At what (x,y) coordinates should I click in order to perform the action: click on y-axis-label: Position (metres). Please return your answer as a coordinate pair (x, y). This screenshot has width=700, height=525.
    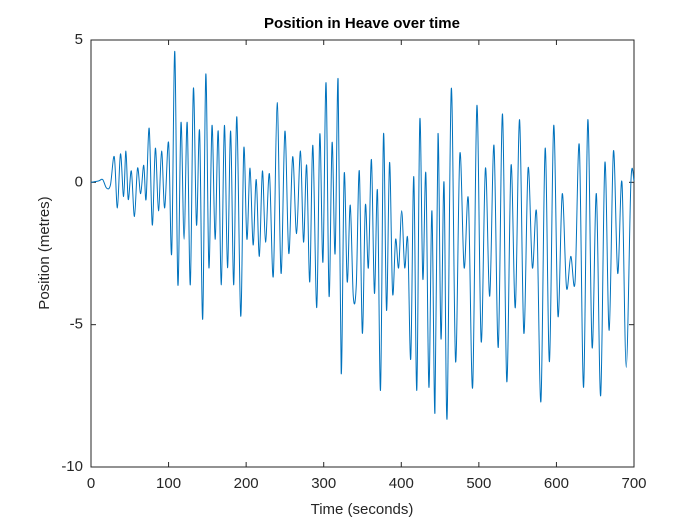
    Looking at the image, I should click on (44, 252).